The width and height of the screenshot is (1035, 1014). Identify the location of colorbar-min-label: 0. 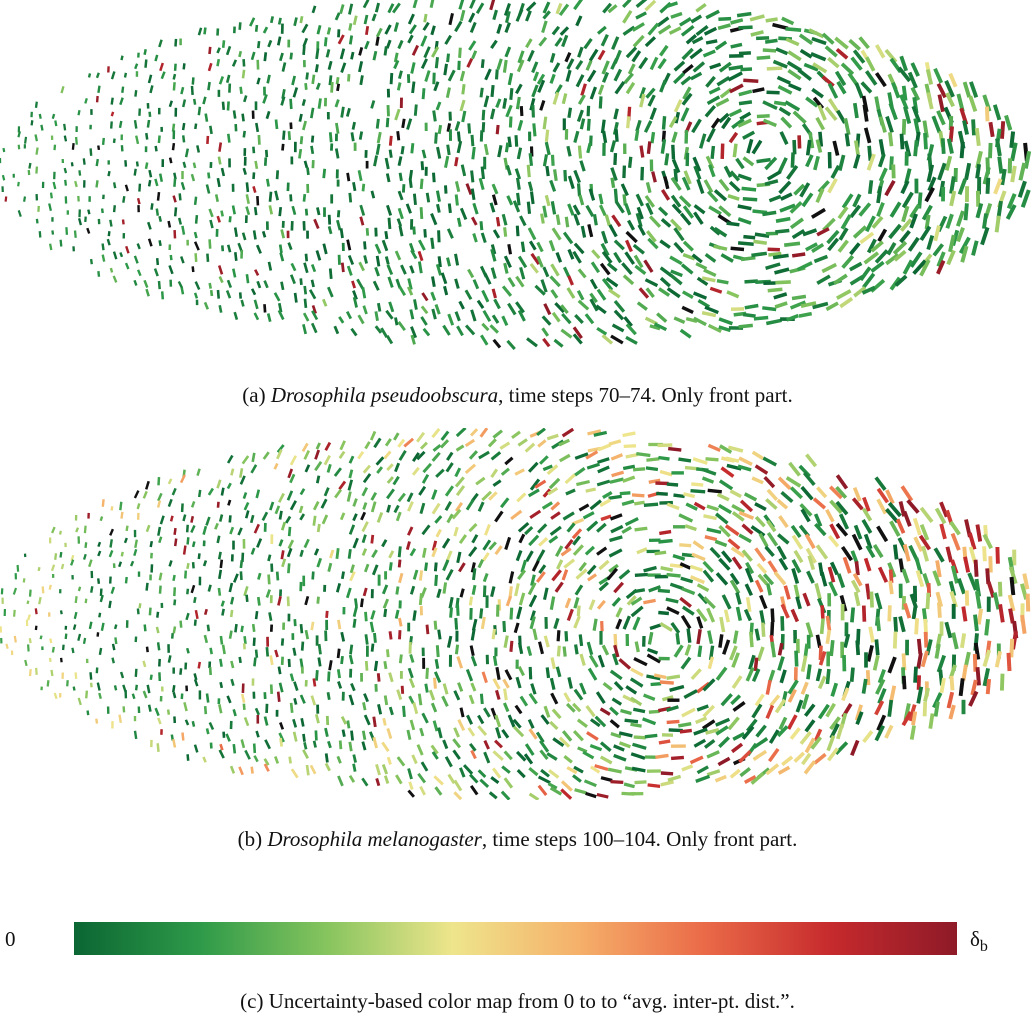
(10, 939).